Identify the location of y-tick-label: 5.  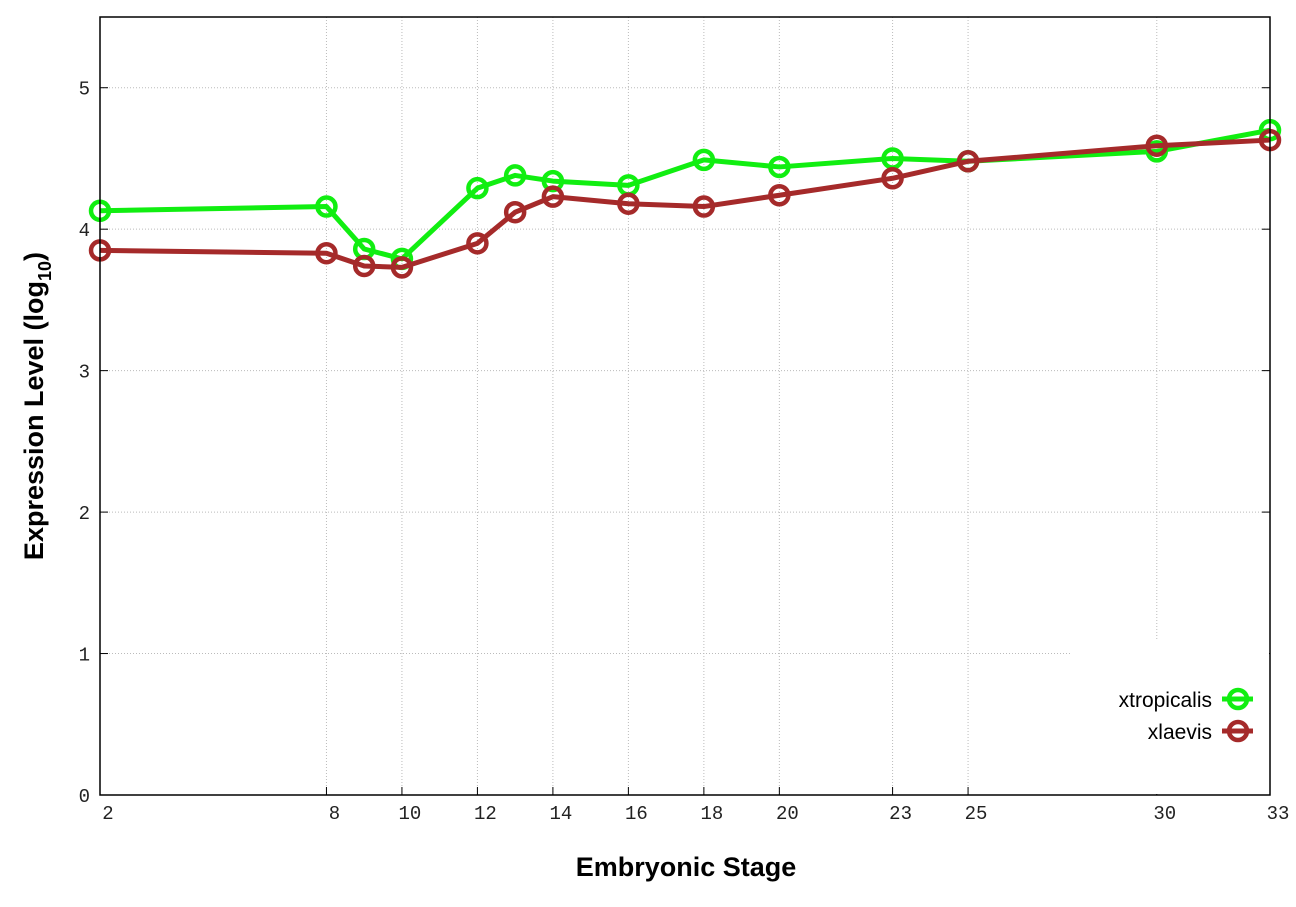
(84, 90).